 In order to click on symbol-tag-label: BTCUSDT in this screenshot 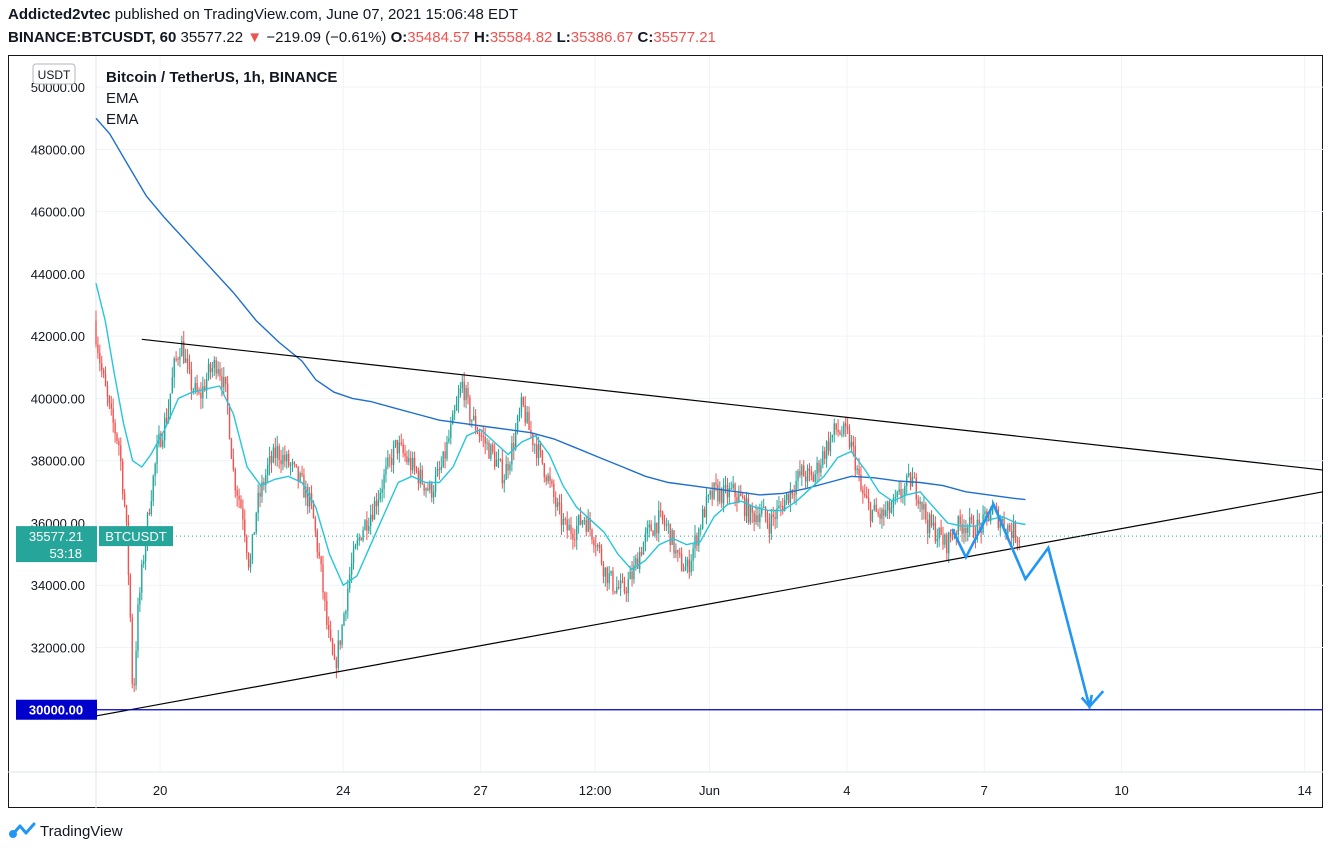, I will do `click(135, 536)`.